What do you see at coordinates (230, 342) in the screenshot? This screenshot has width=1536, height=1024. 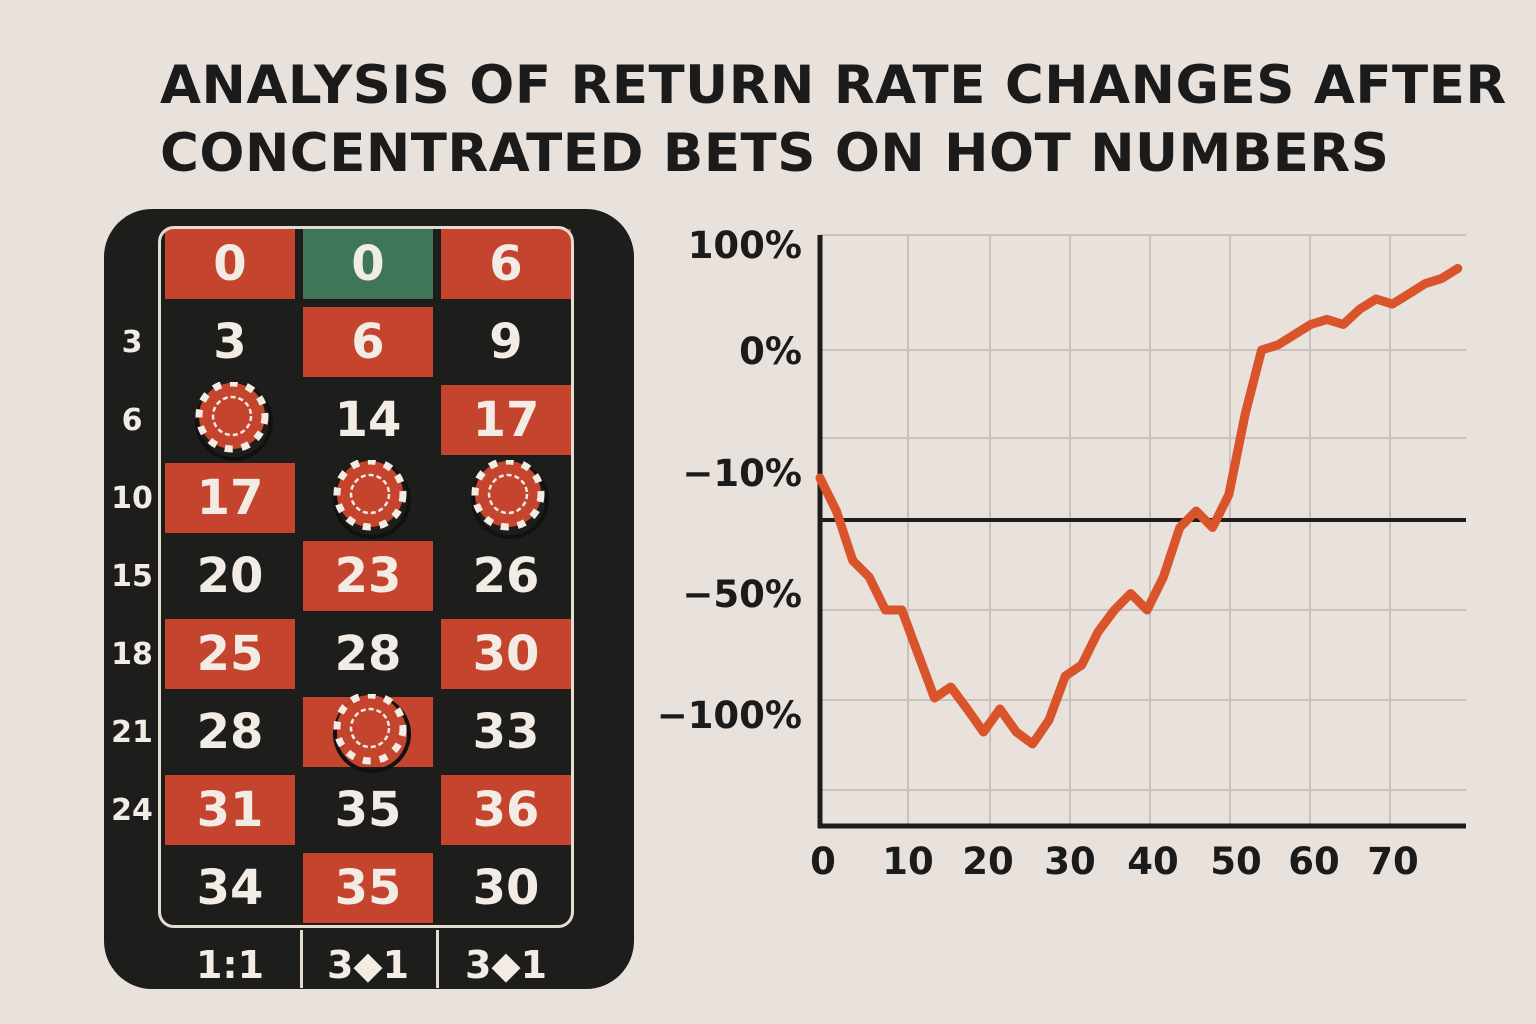 I see `roulette-cell: 3` at bounding box center [230, 342].